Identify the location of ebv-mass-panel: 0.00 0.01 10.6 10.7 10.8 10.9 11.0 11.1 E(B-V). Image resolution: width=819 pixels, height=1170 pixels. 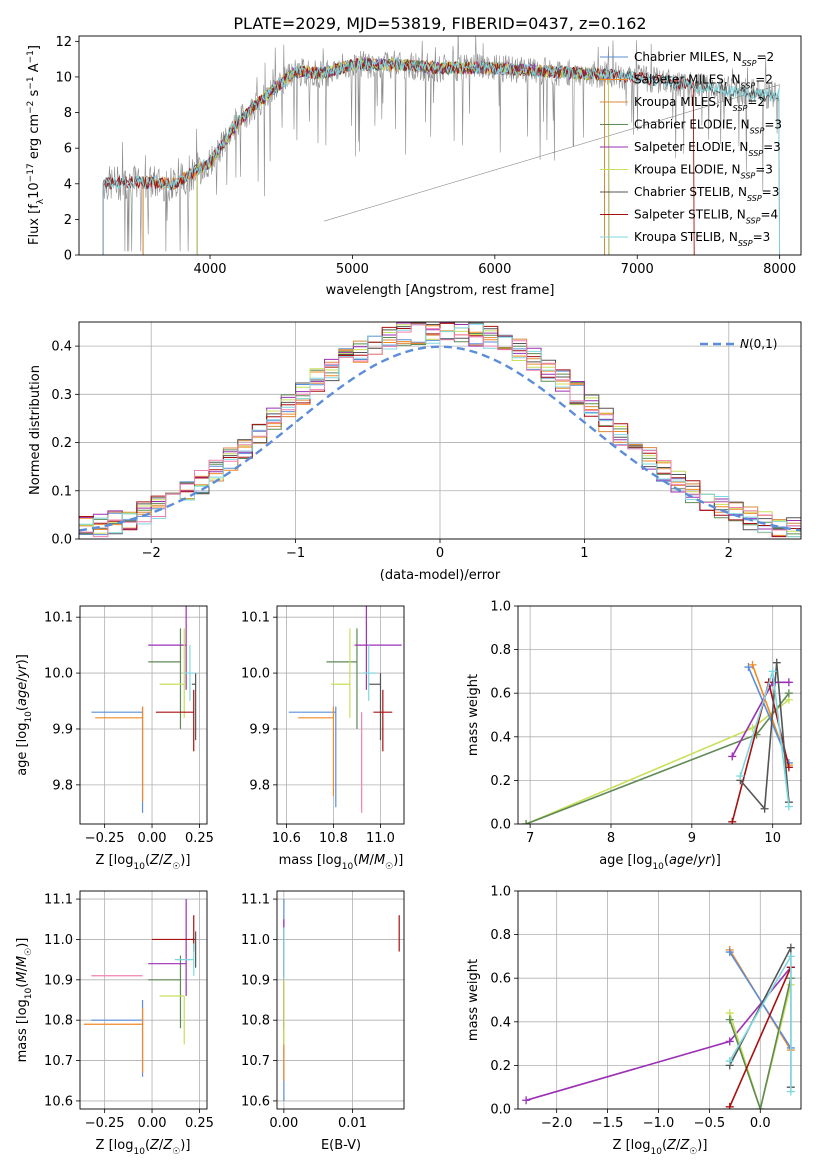
(323, 1021).